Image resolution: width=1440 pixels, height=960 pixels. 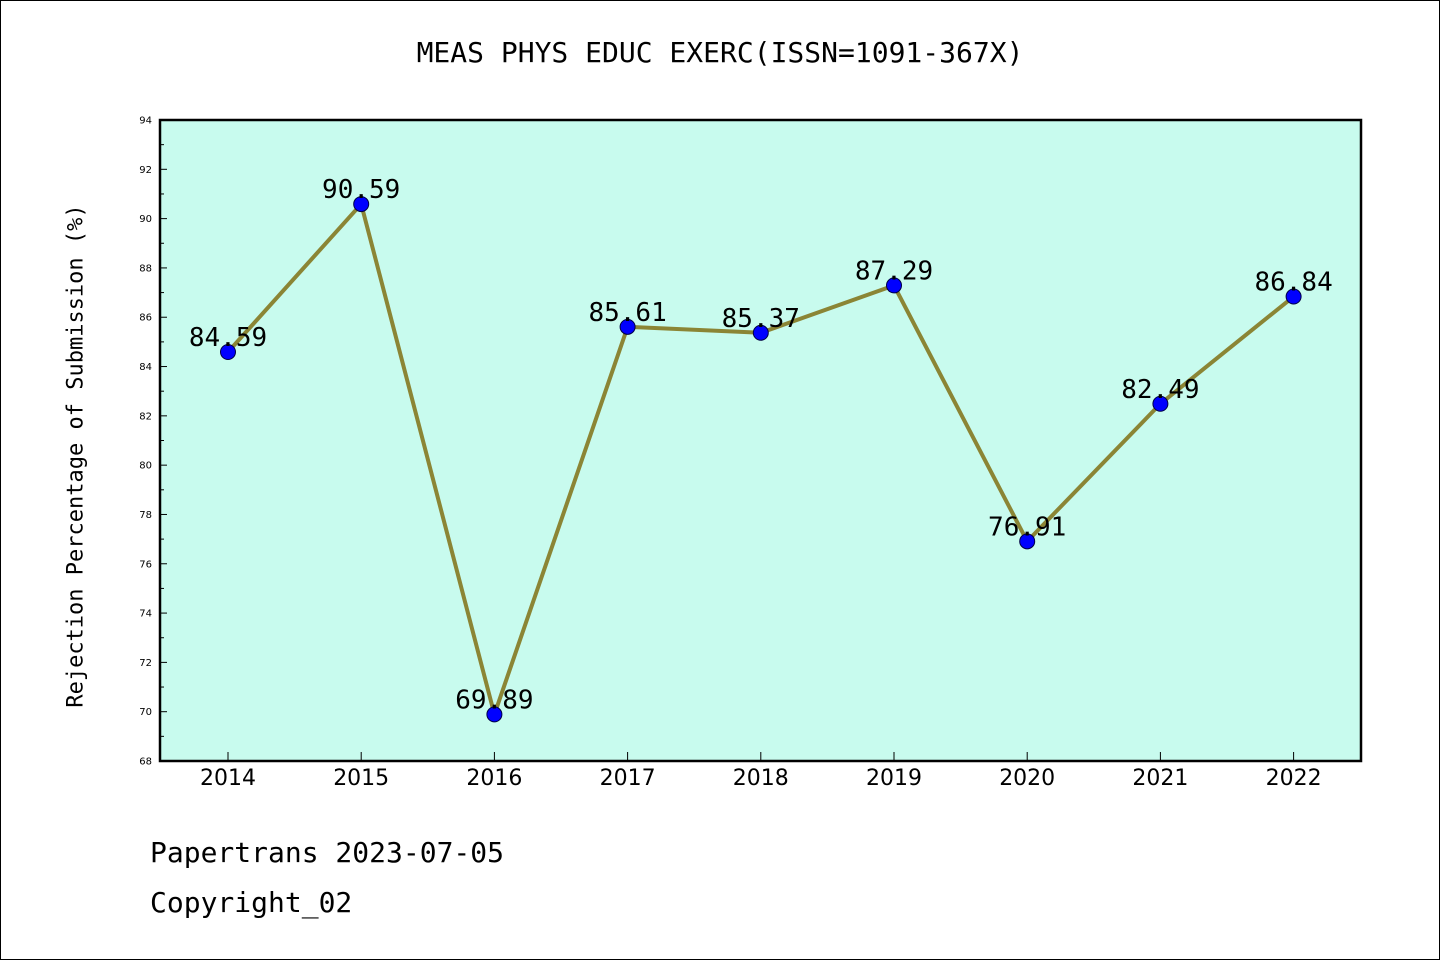 I want to click on x-tick-label: 2017, so click(x=628, y=778).